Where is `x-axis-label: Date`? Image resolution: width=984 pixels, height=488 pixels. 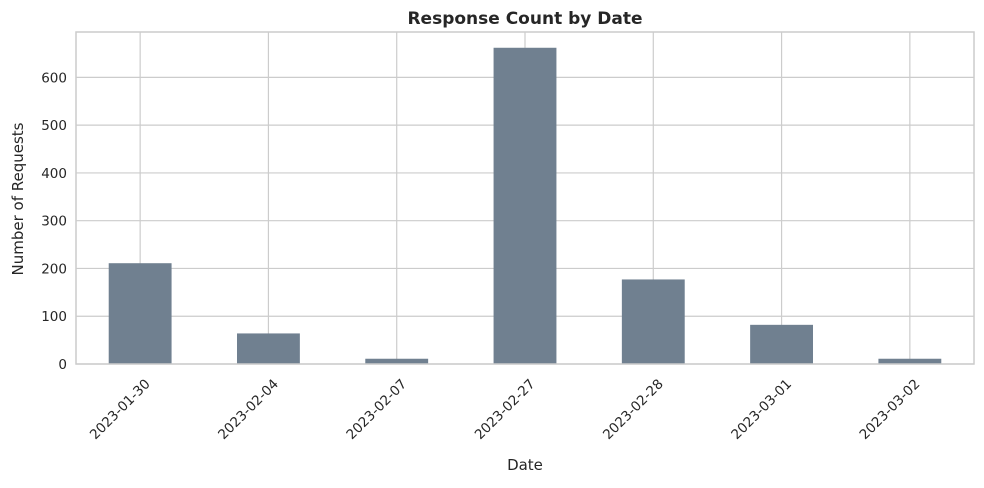
x-axis-label: Date is located at coordinates (525, 465).